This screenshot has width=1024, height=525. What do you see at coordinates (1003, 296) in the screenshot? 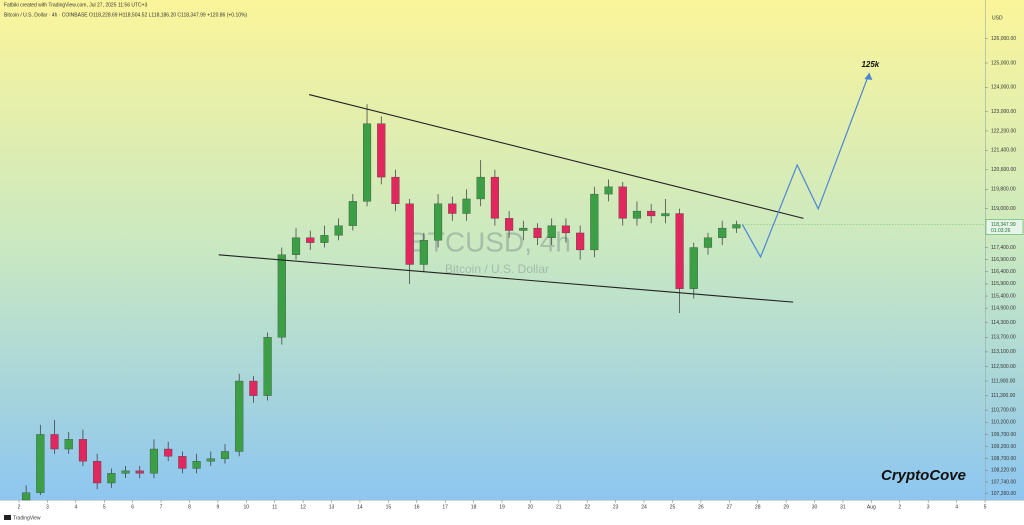
I see `y-tick-label: 115,400.00` at bounding box center [1003, 296].